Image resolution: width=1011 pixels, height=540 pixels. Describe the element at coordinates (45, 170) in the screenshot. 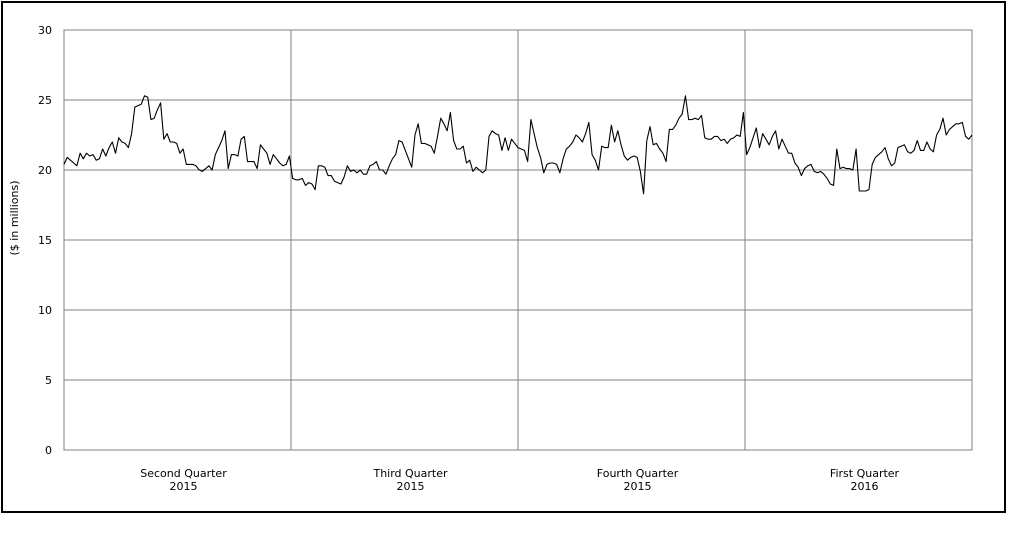

I see `y-tick-label: 20` at that location.